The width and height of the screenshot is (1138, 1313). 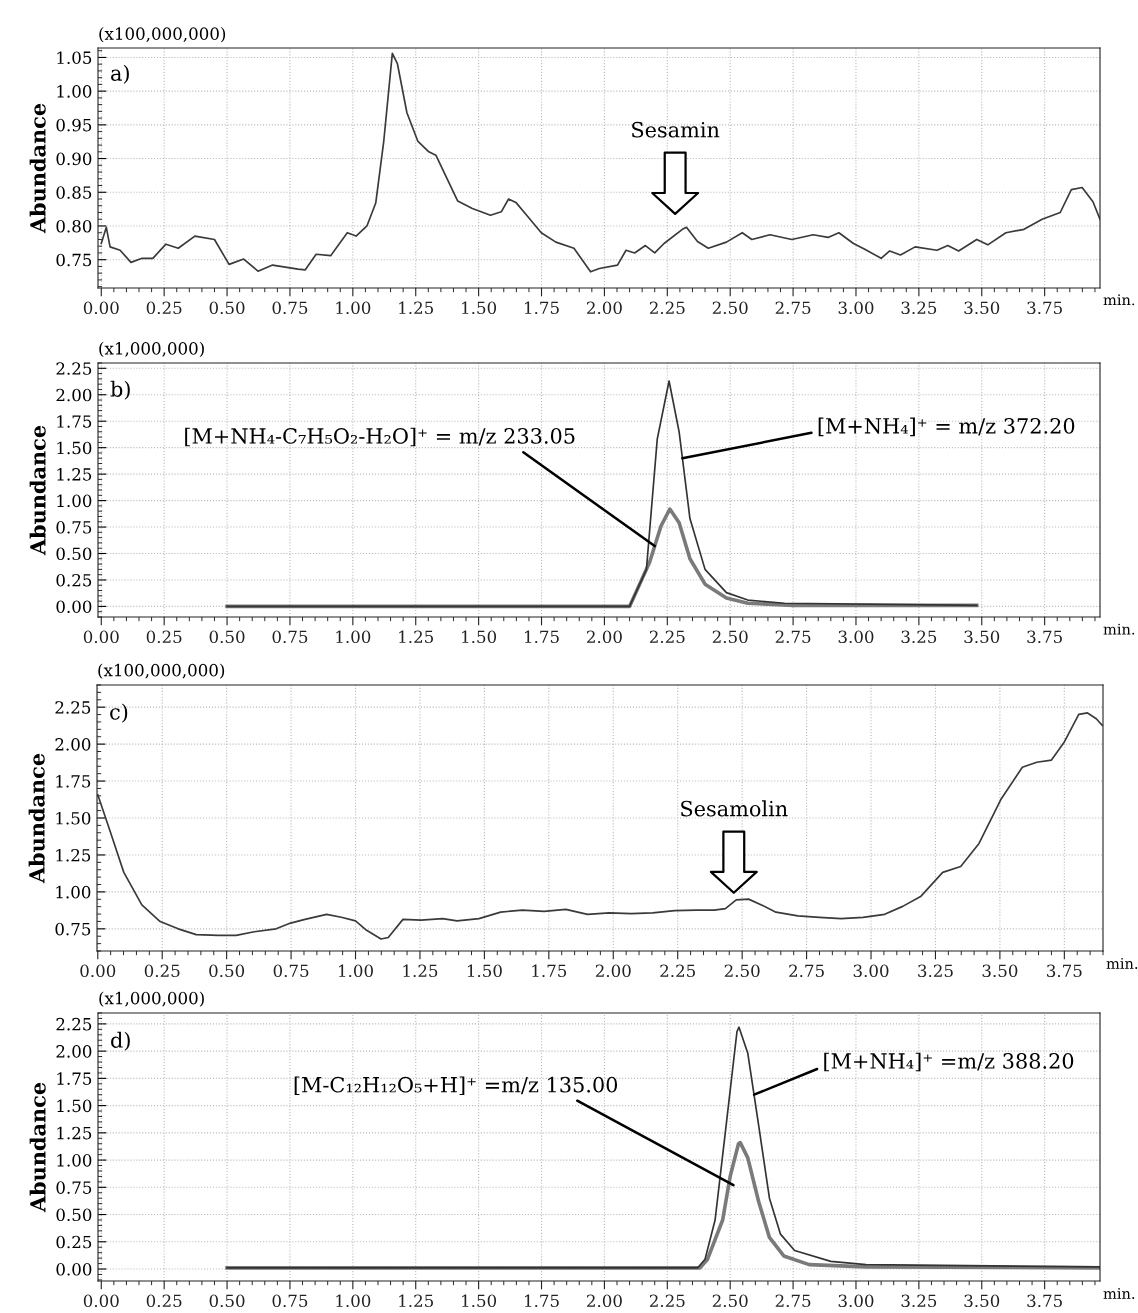 I want to click on annotation: [M+NH₄]⁺ = m/z 372.20, so click(x=946, y=427).